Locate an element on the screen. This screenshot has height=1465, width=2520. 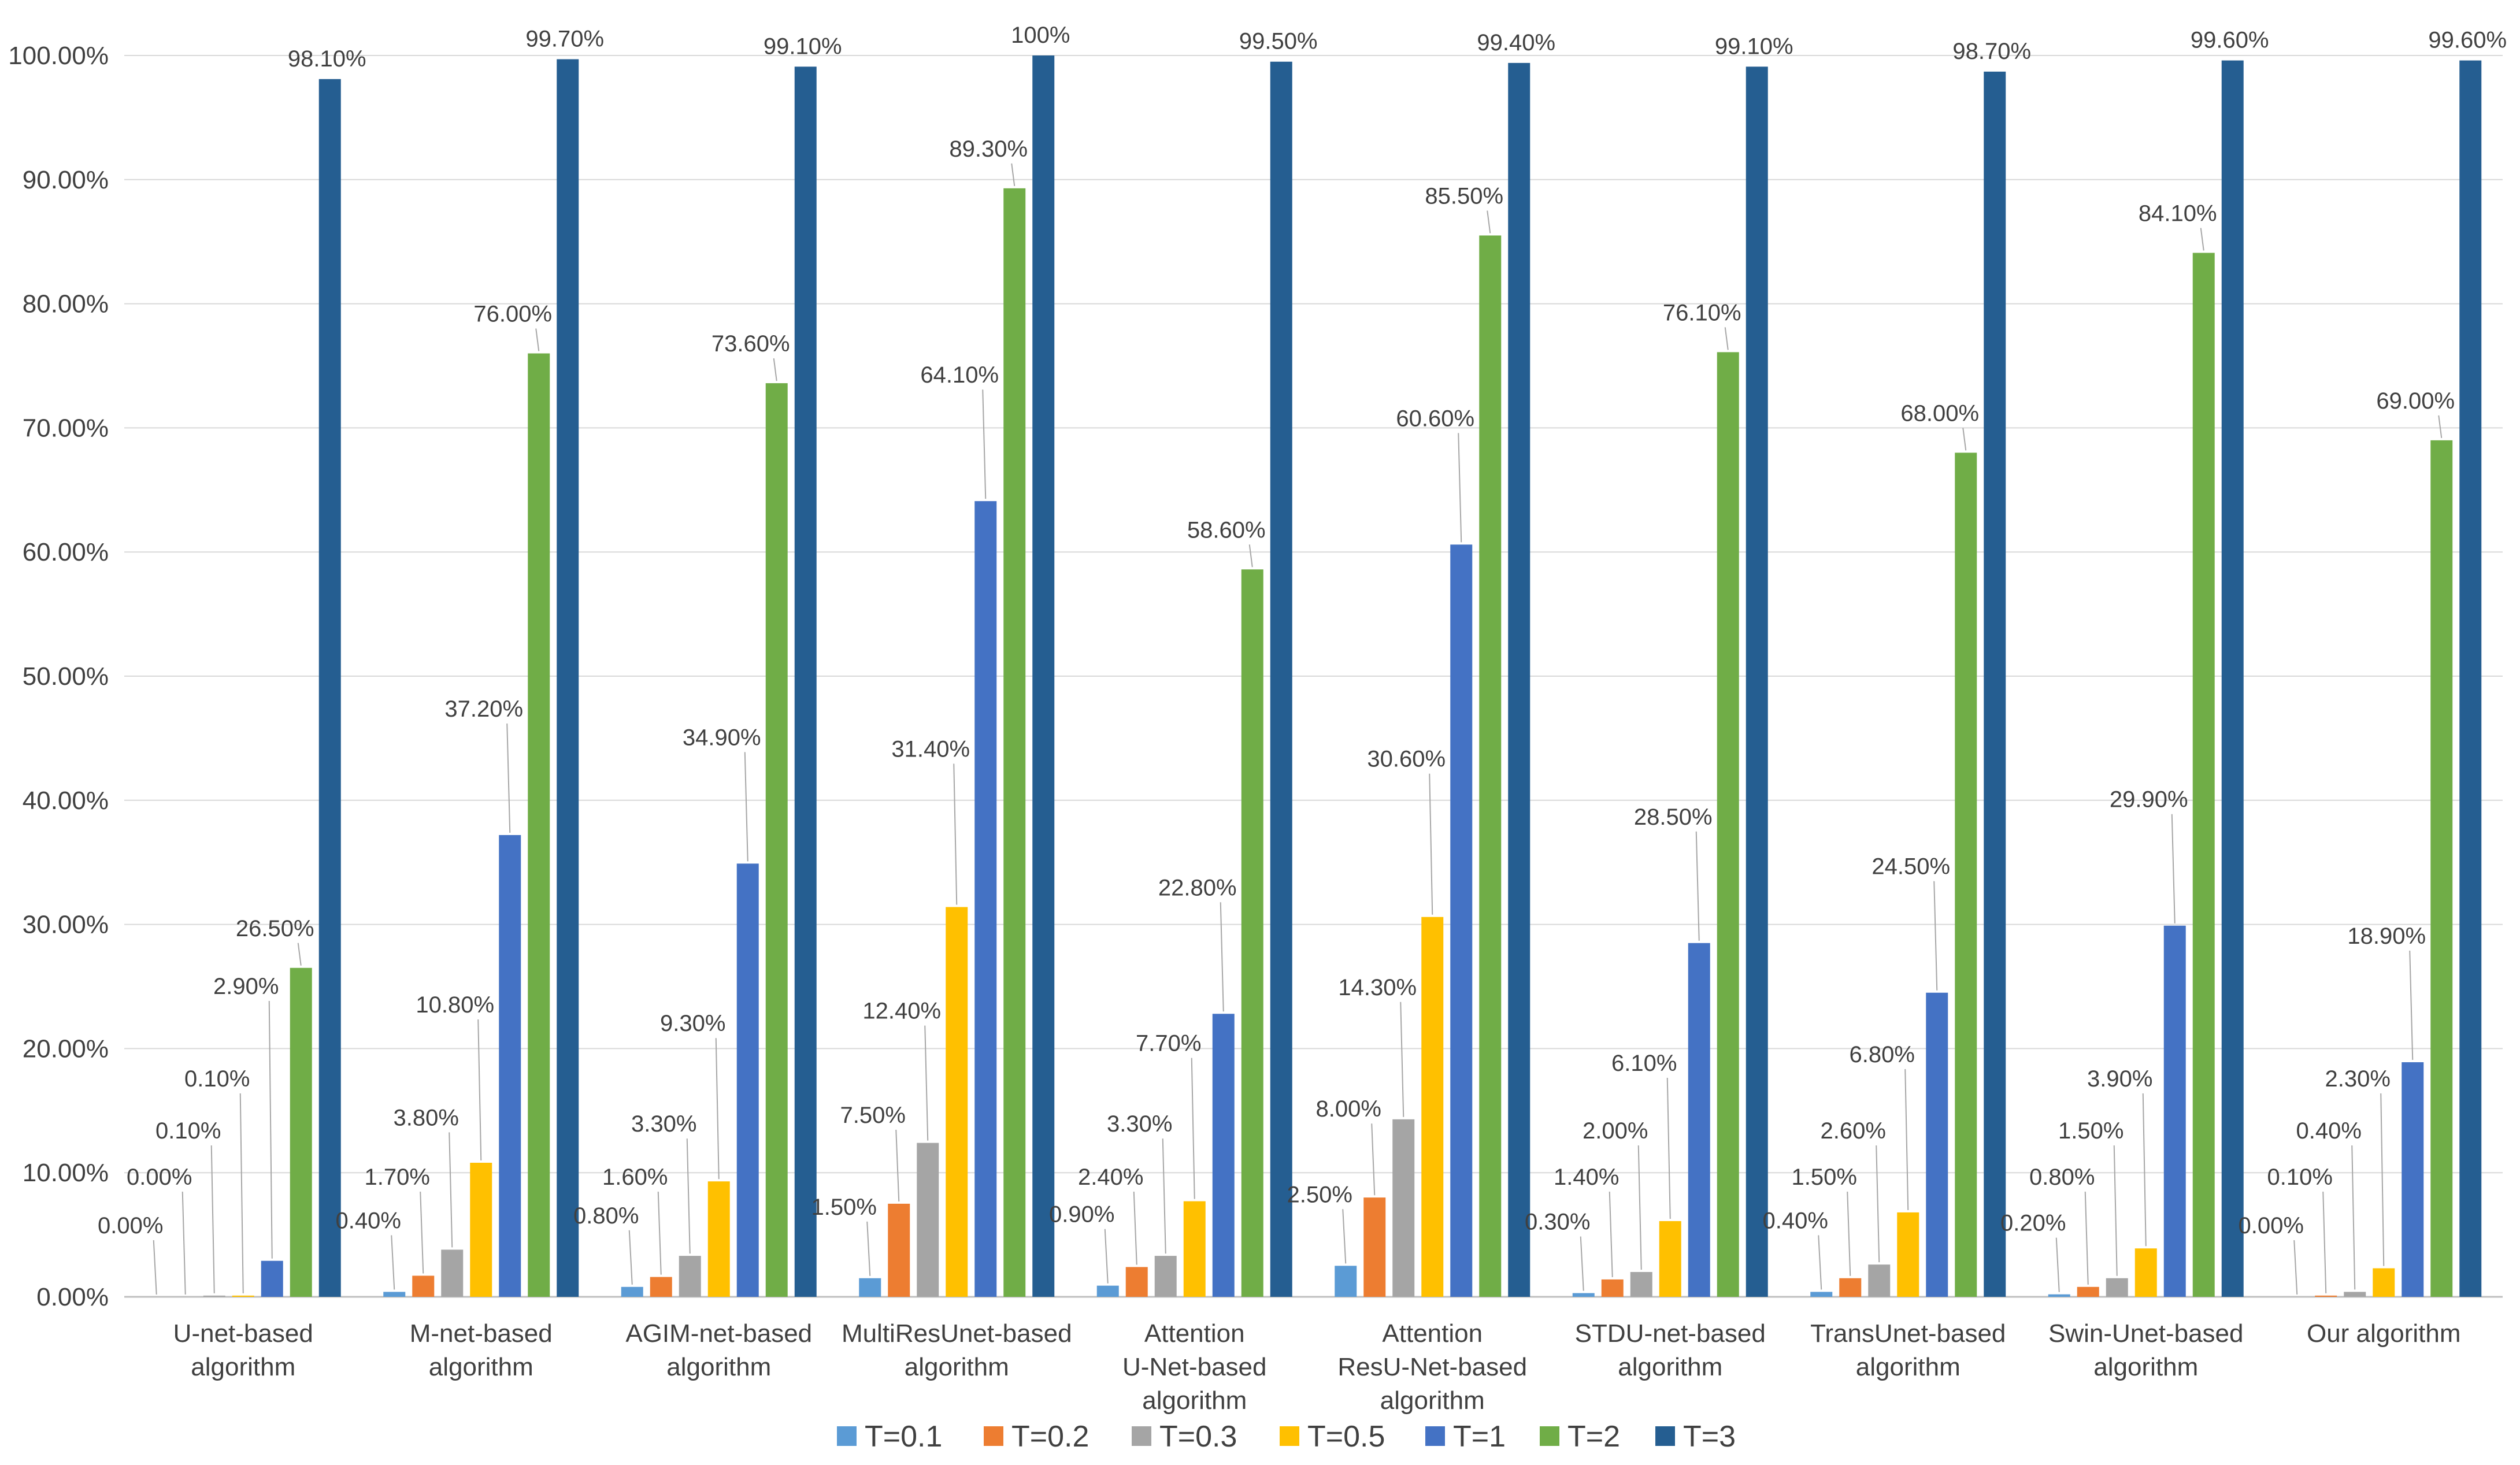
data-label: 2.00% is located at coordinates (1616, 1131).